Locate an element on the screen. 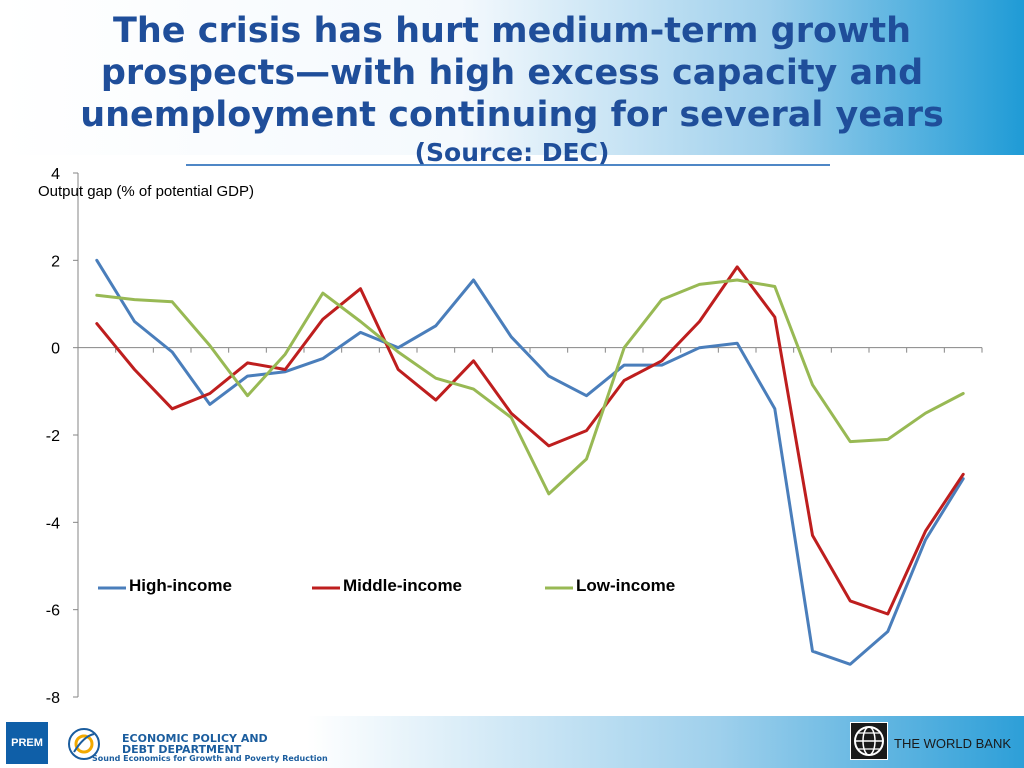  y-axis-title: Output gap (% of potential GDP) is located at coordinates (146, 191).